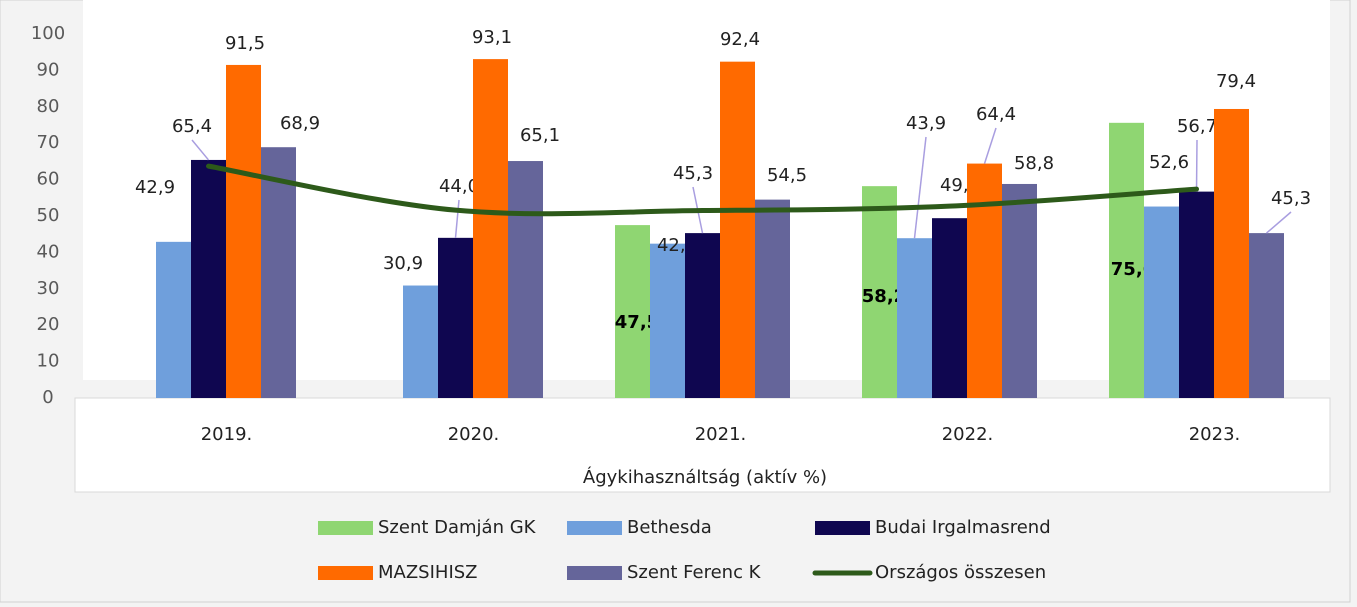  I want to click on y-tick-label: 50, so click(48, 215).